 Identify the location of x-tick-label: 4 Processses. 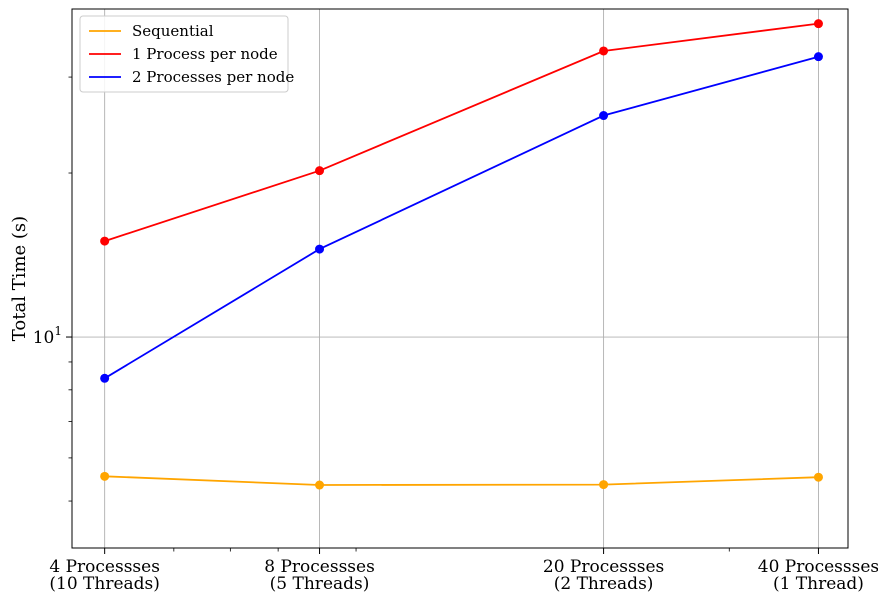
(104, 567).